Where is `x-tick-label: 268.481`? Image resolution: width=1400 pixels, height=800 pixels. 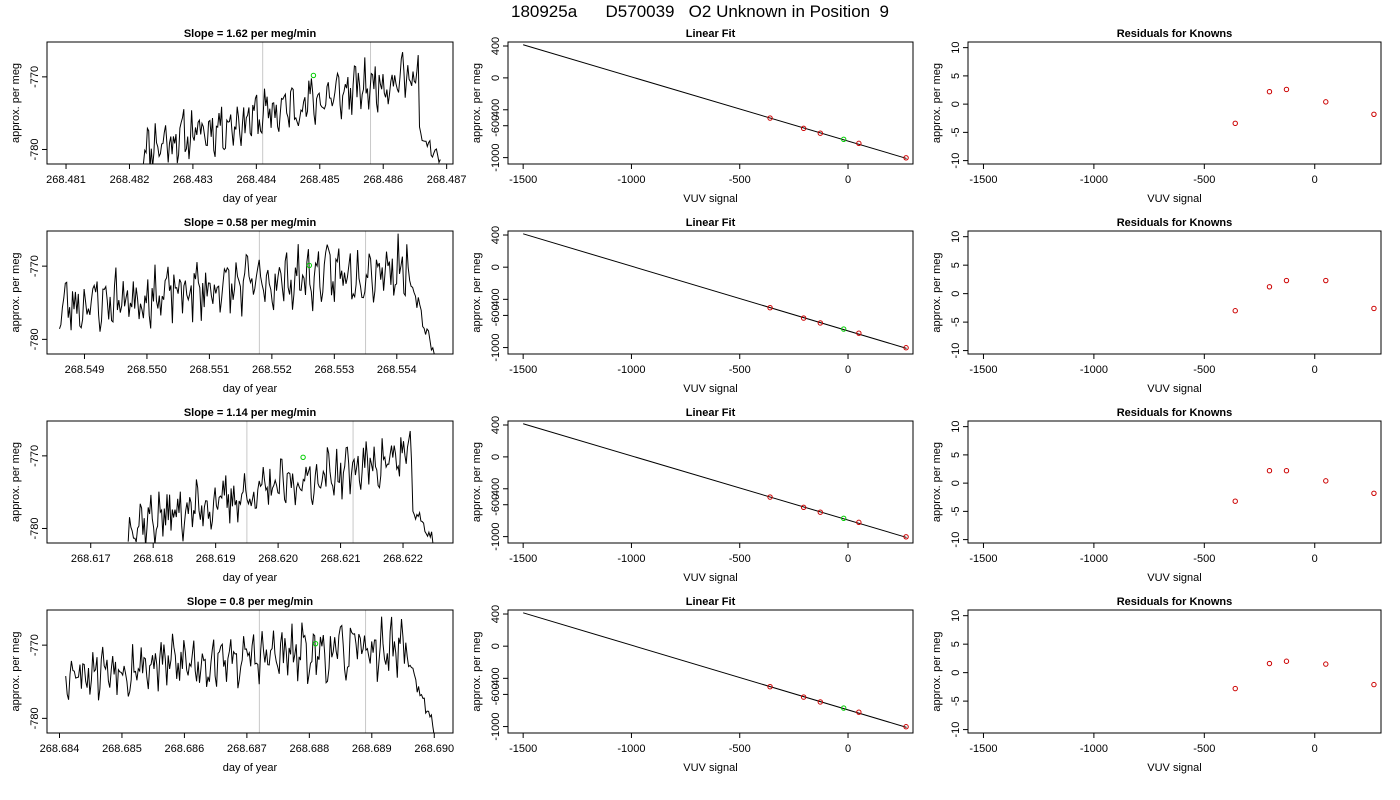
x-tick-label: 268.481 is located at coordinates (66, 180).